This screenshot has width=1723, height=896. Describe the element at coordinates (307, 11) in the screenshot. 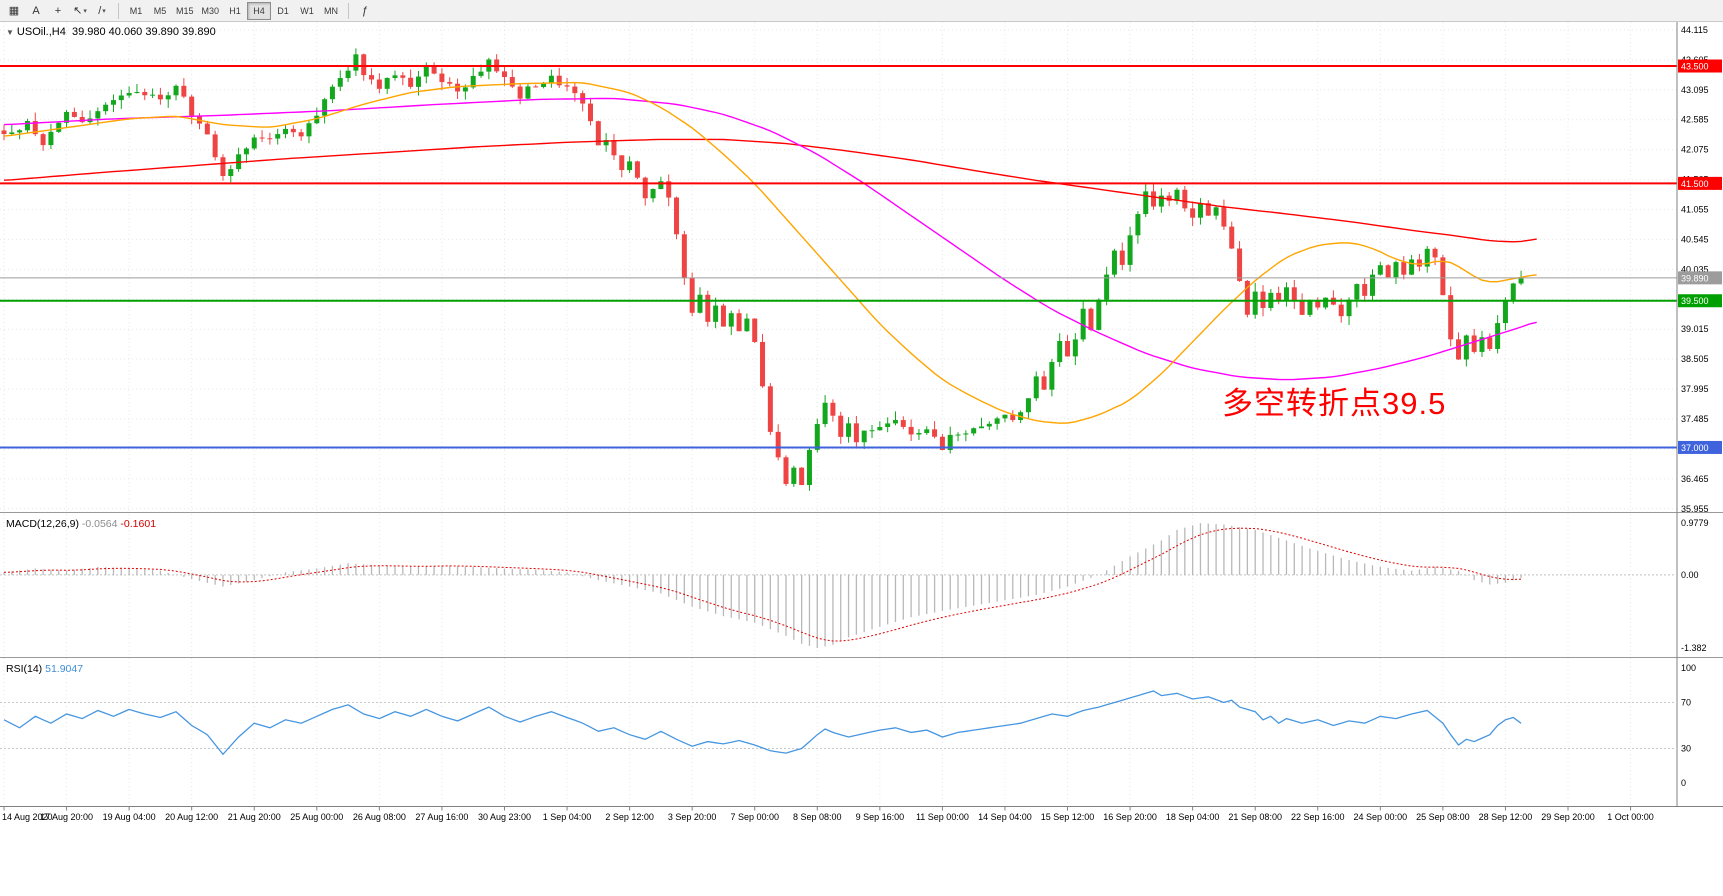

I see `timeframe-button-w1: W1` at that location.